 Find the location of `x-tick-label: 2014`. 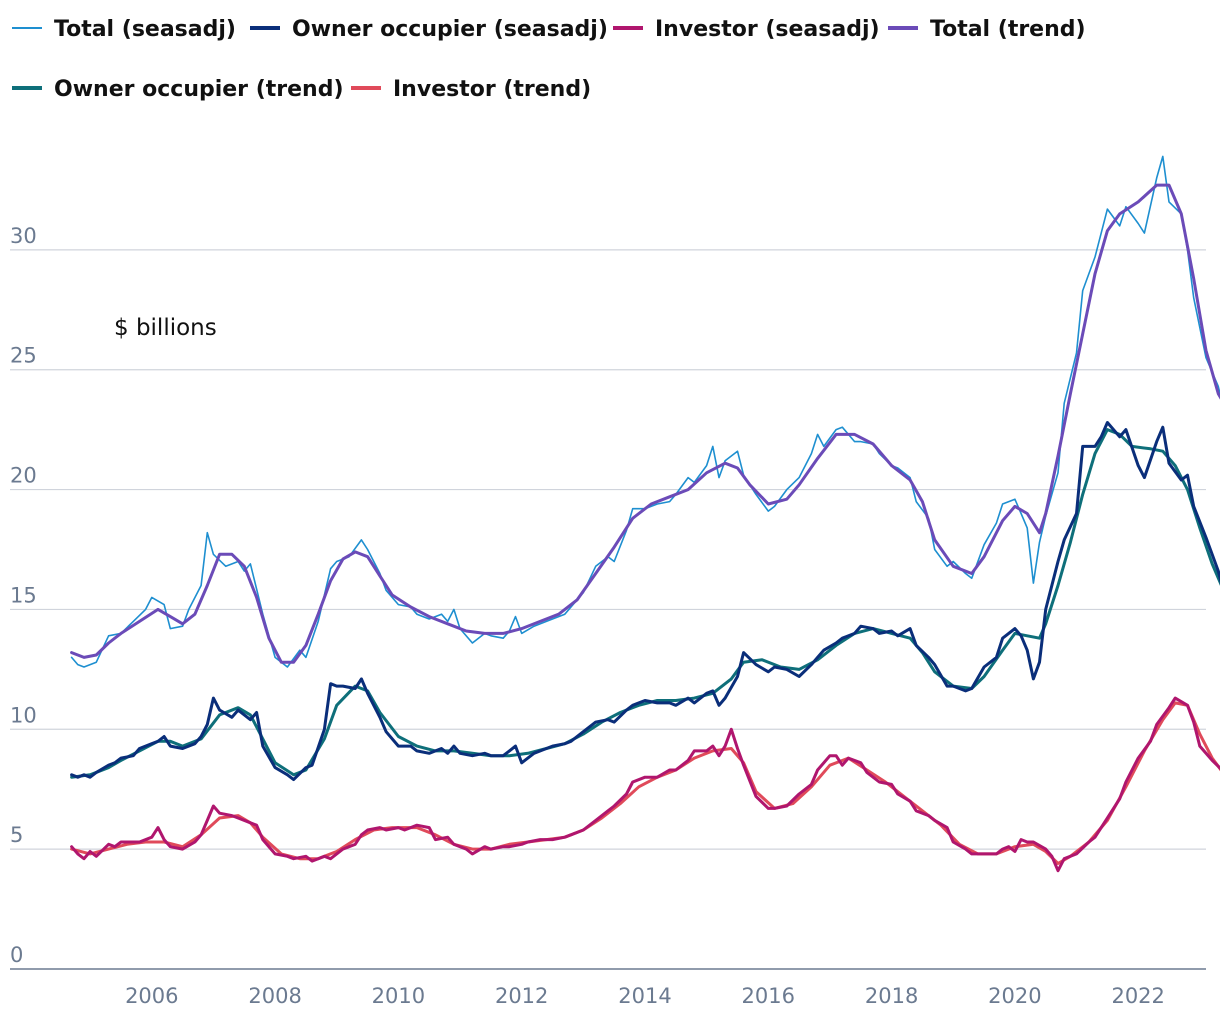

x-tick-label: 2014 is located at coordinates (644, 996).